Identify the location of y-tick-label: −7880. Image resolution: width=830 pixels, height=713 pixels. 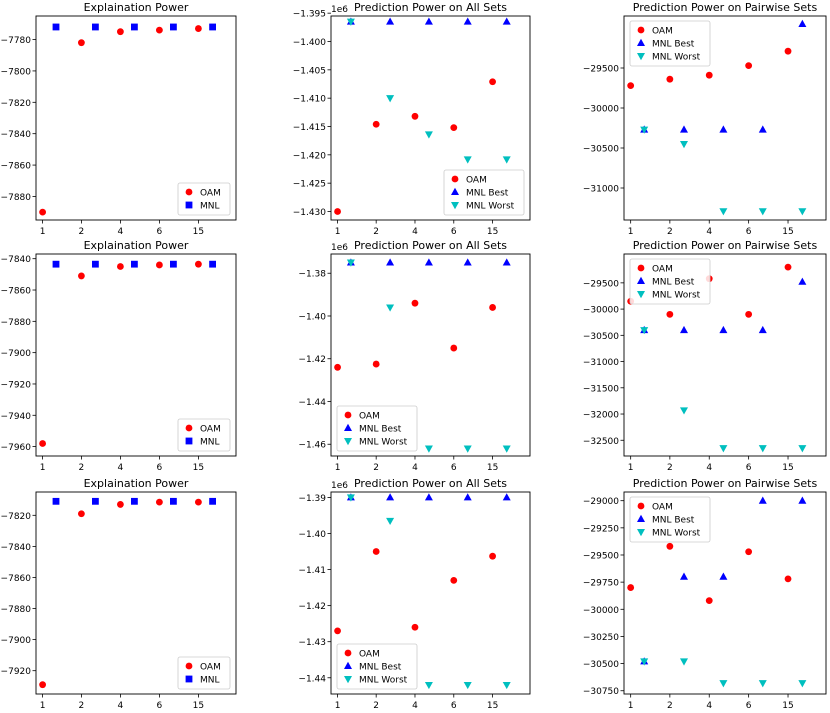
(16, 198).